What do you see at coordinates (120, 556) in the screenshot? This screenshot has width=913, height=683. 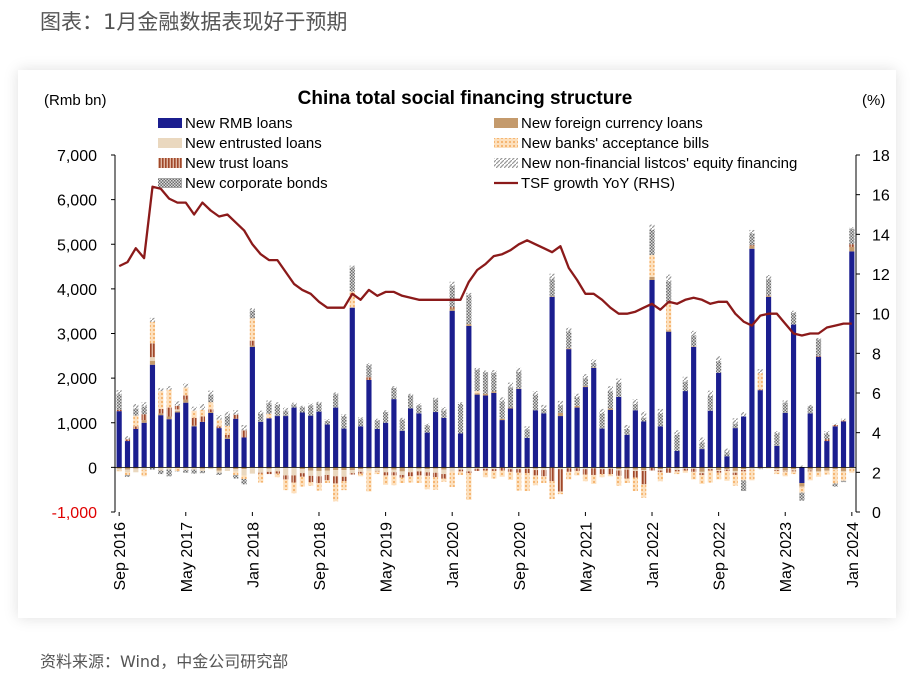 I see `x-tick-label: Sep 2016` at bounding box center [120, 556].